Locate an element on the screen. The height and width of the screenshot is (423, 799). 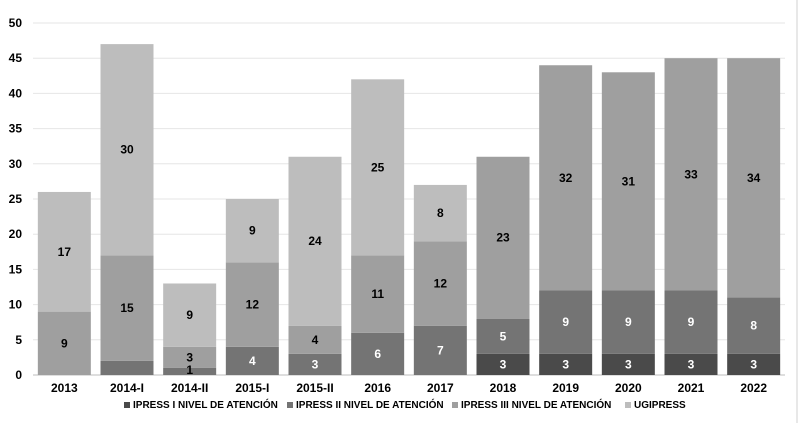
x-tick-label: 2013 is located at coordinates (64, 388).